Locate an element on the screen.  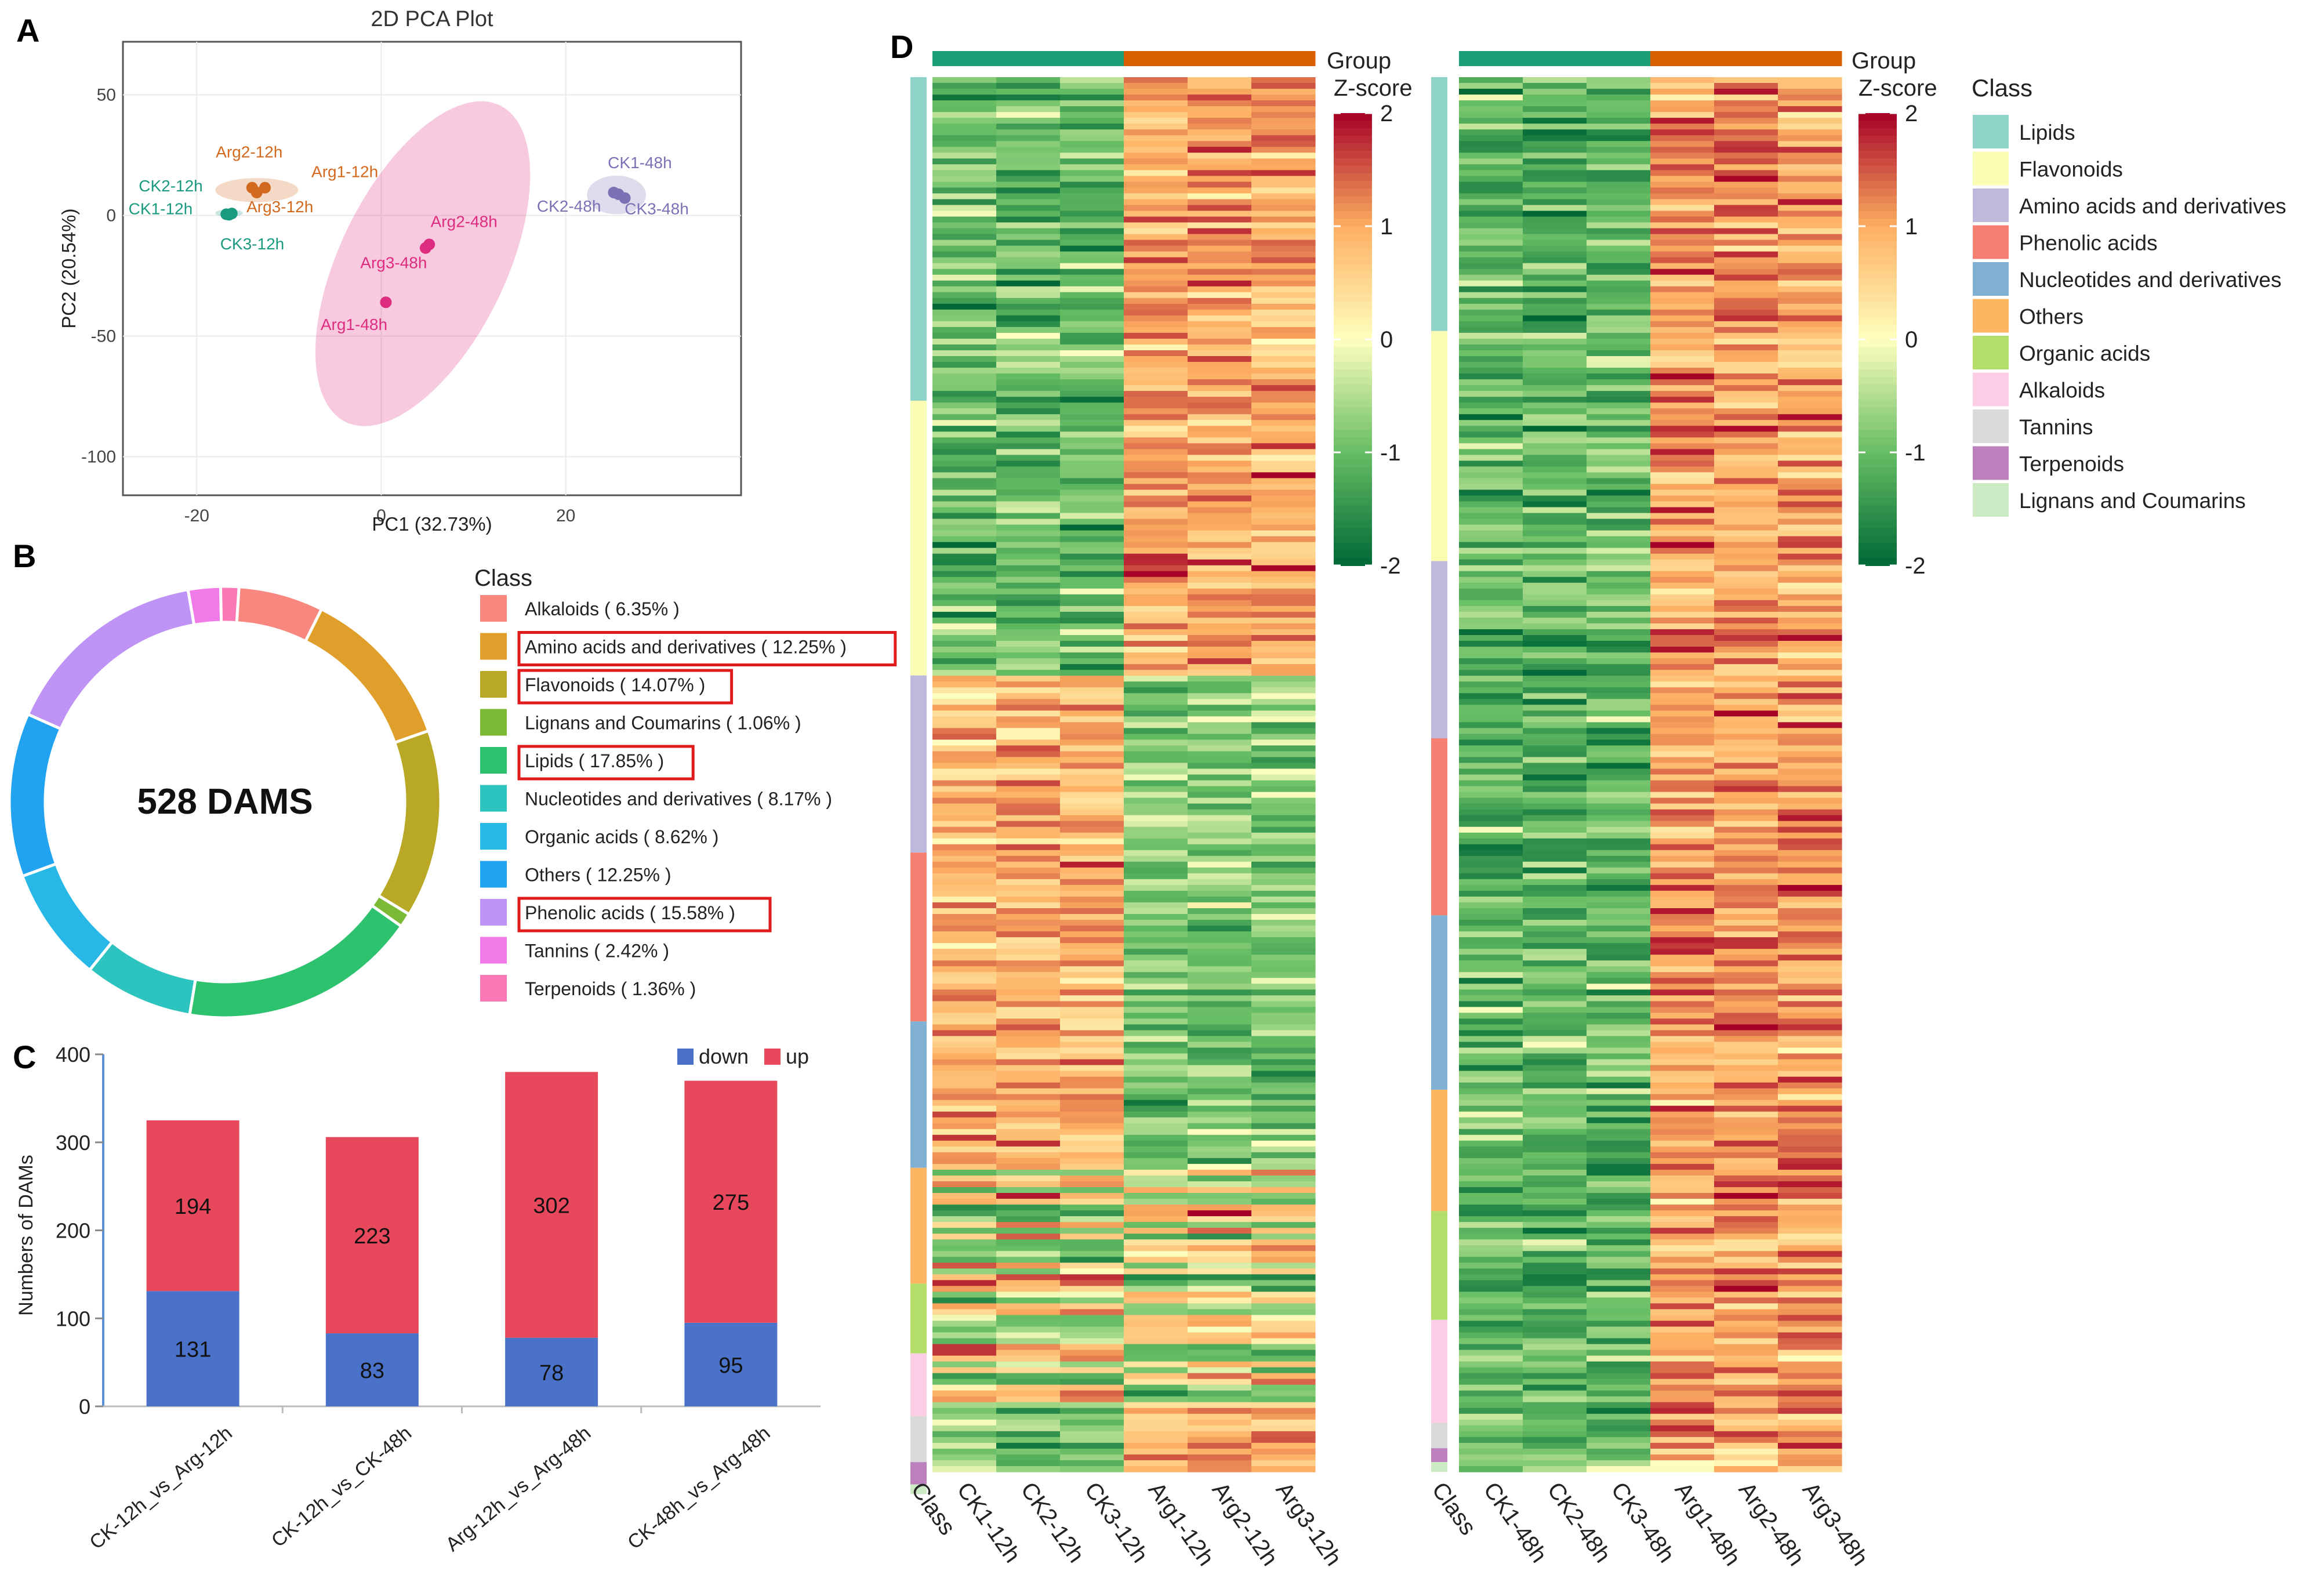
pca-point-label: Arg3-48h is located at coordinates (393, 263).